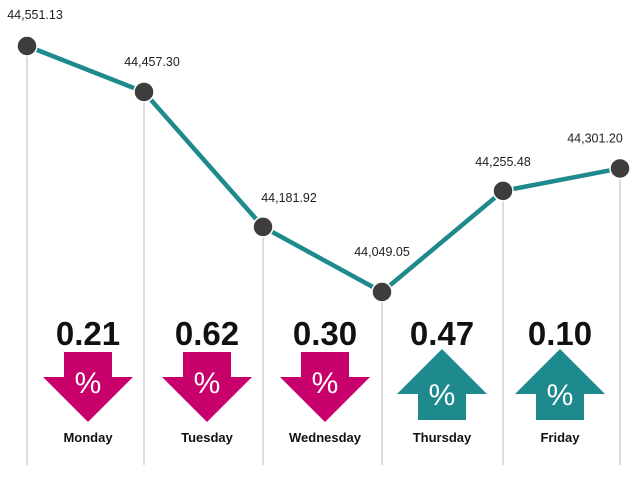  Describe the element at coordinates (595, 138) in the screenshot. I see `value-label: 44,301.20` at that location.